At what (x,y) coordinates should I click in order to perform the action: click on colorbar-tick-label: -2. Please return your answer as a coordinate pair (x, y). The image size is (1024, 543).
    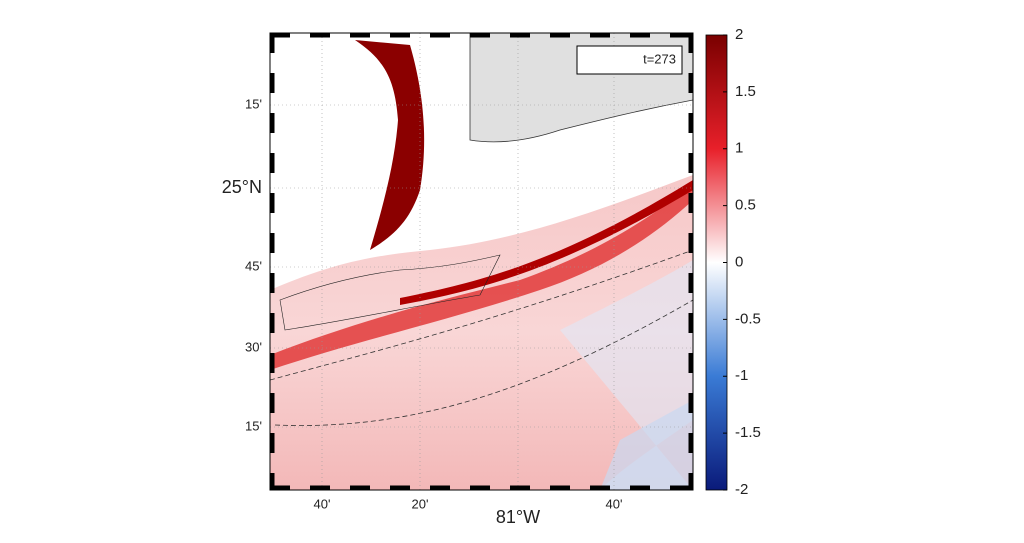
    Looking at the image, I should click on (741, 489).